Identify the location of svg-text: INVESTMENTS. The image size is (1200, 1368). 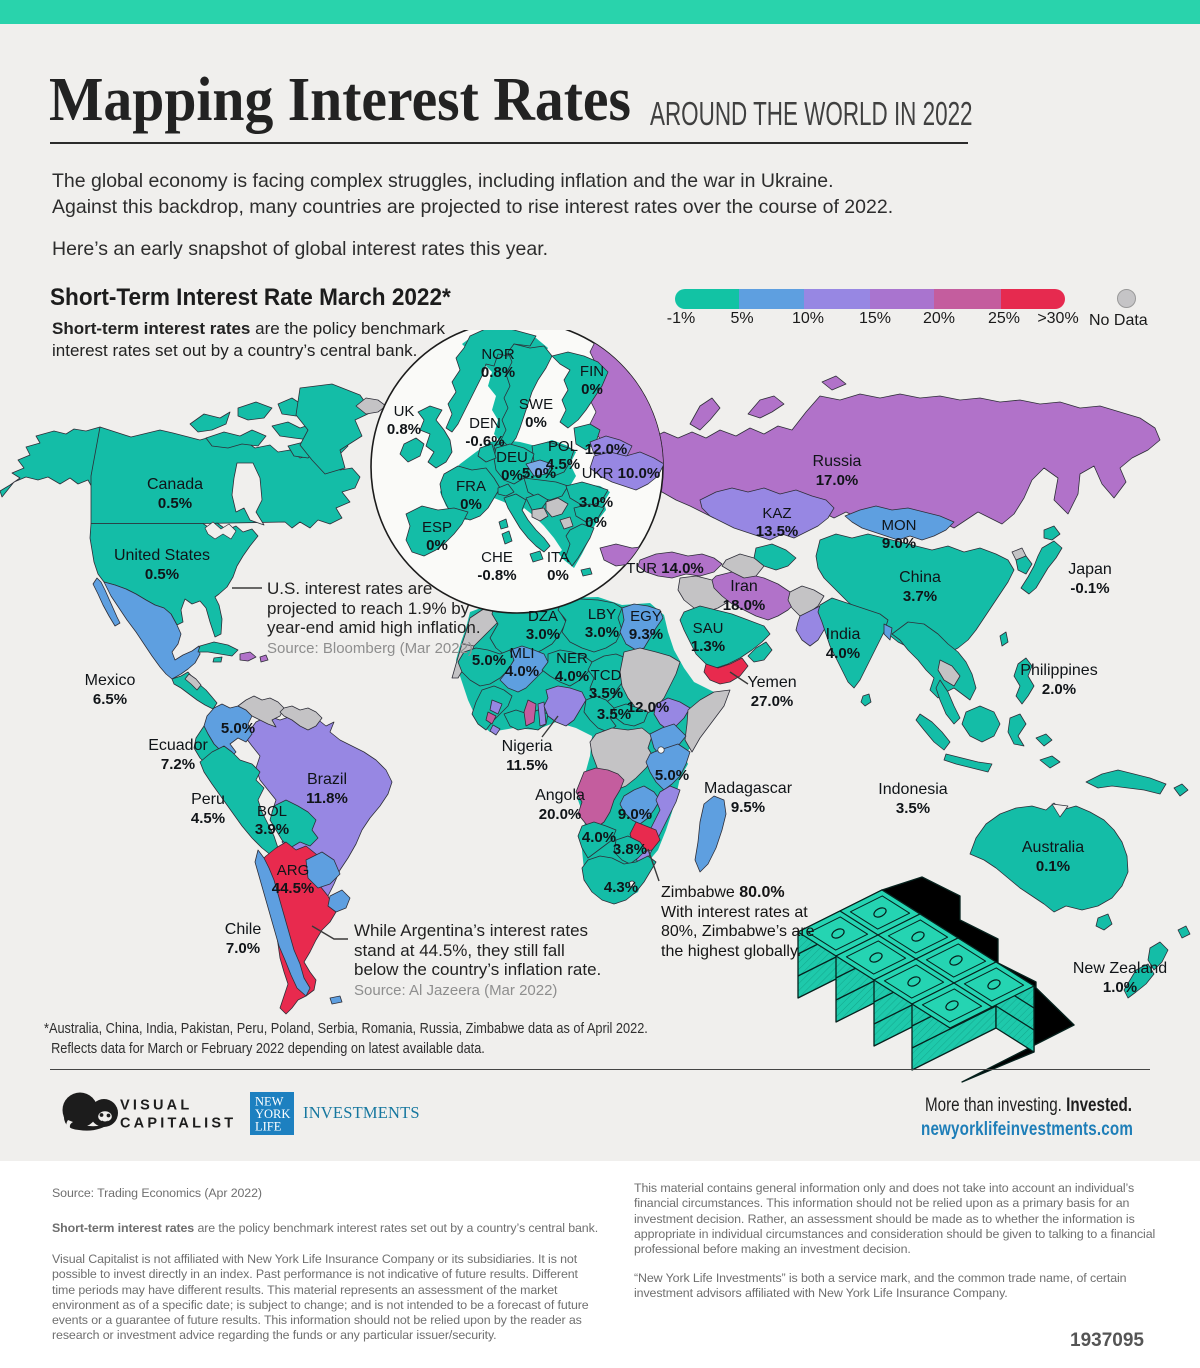
(361, 1112).